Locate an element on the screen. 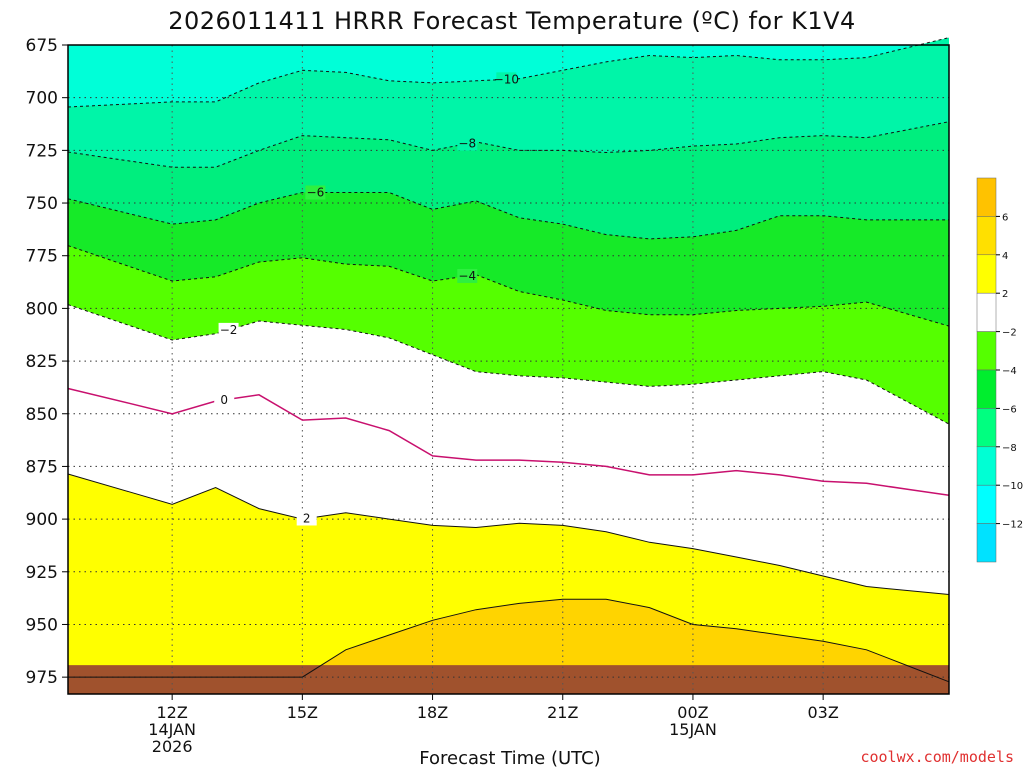 This screenshot has width=1024, height=768. contour-label: −8 is located at coordinates (467, 144).